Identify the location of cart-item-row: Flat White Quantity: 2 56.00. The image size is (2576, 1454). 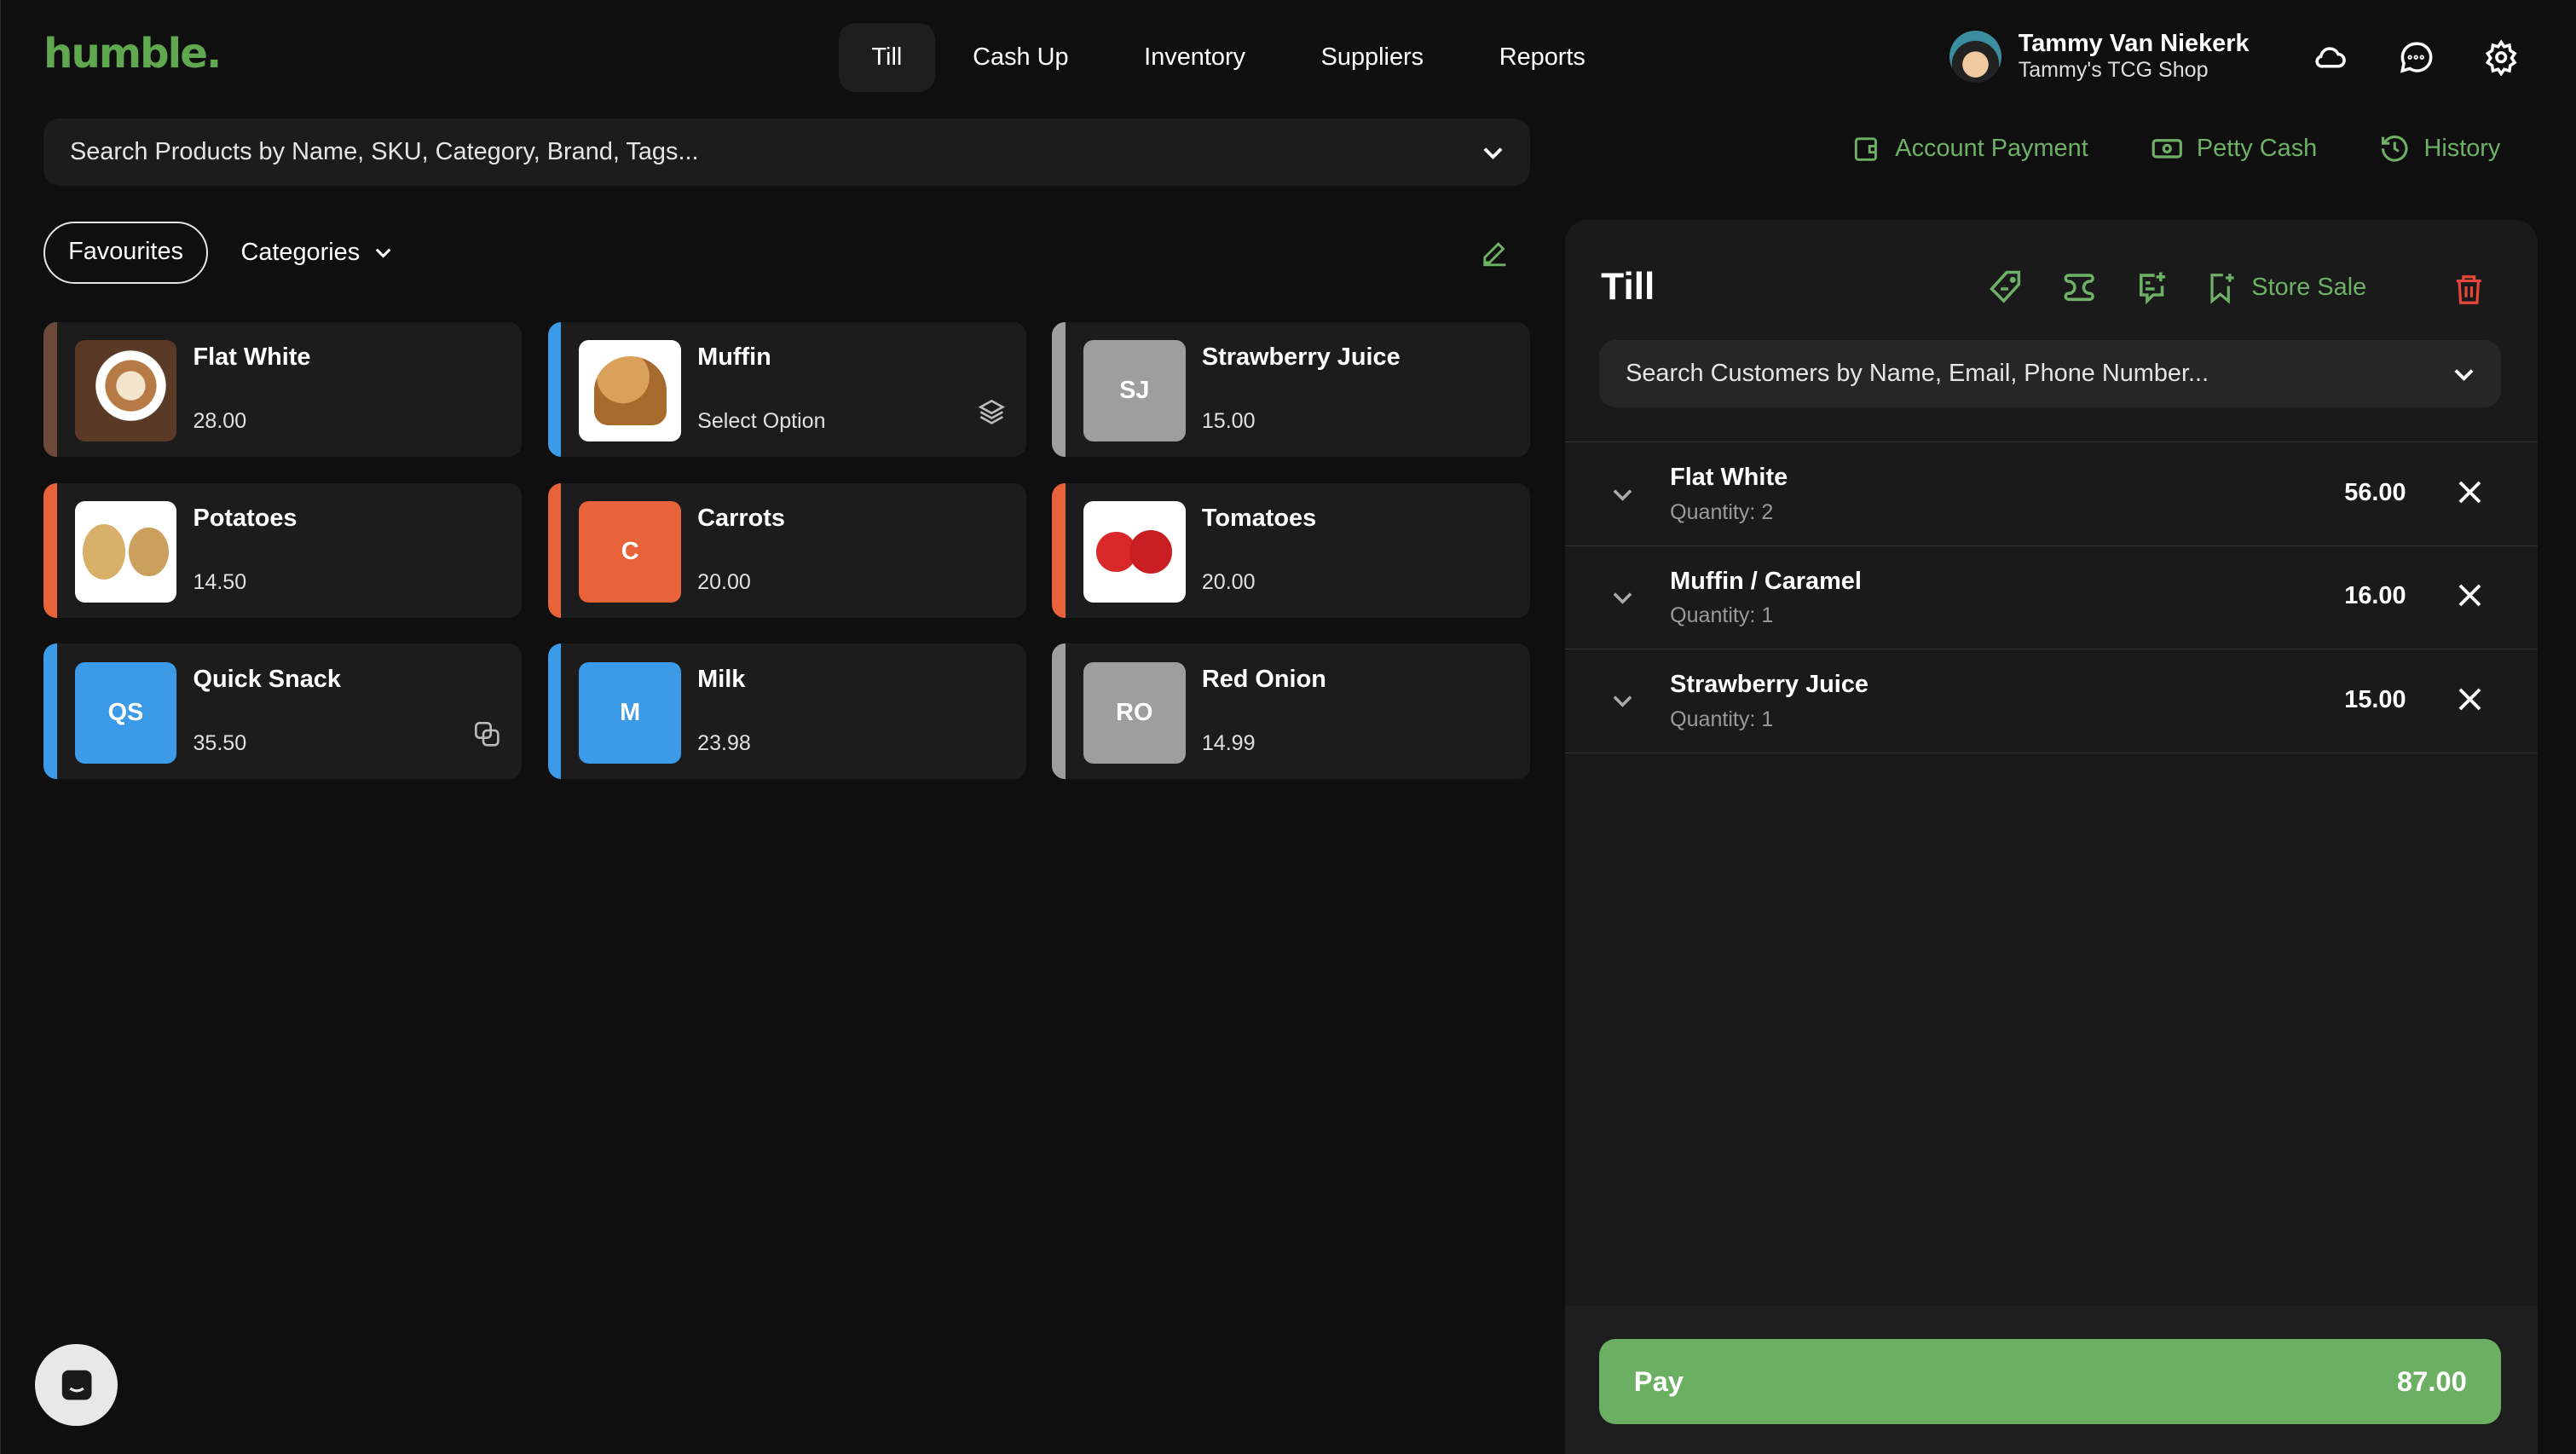
(2051, 494).